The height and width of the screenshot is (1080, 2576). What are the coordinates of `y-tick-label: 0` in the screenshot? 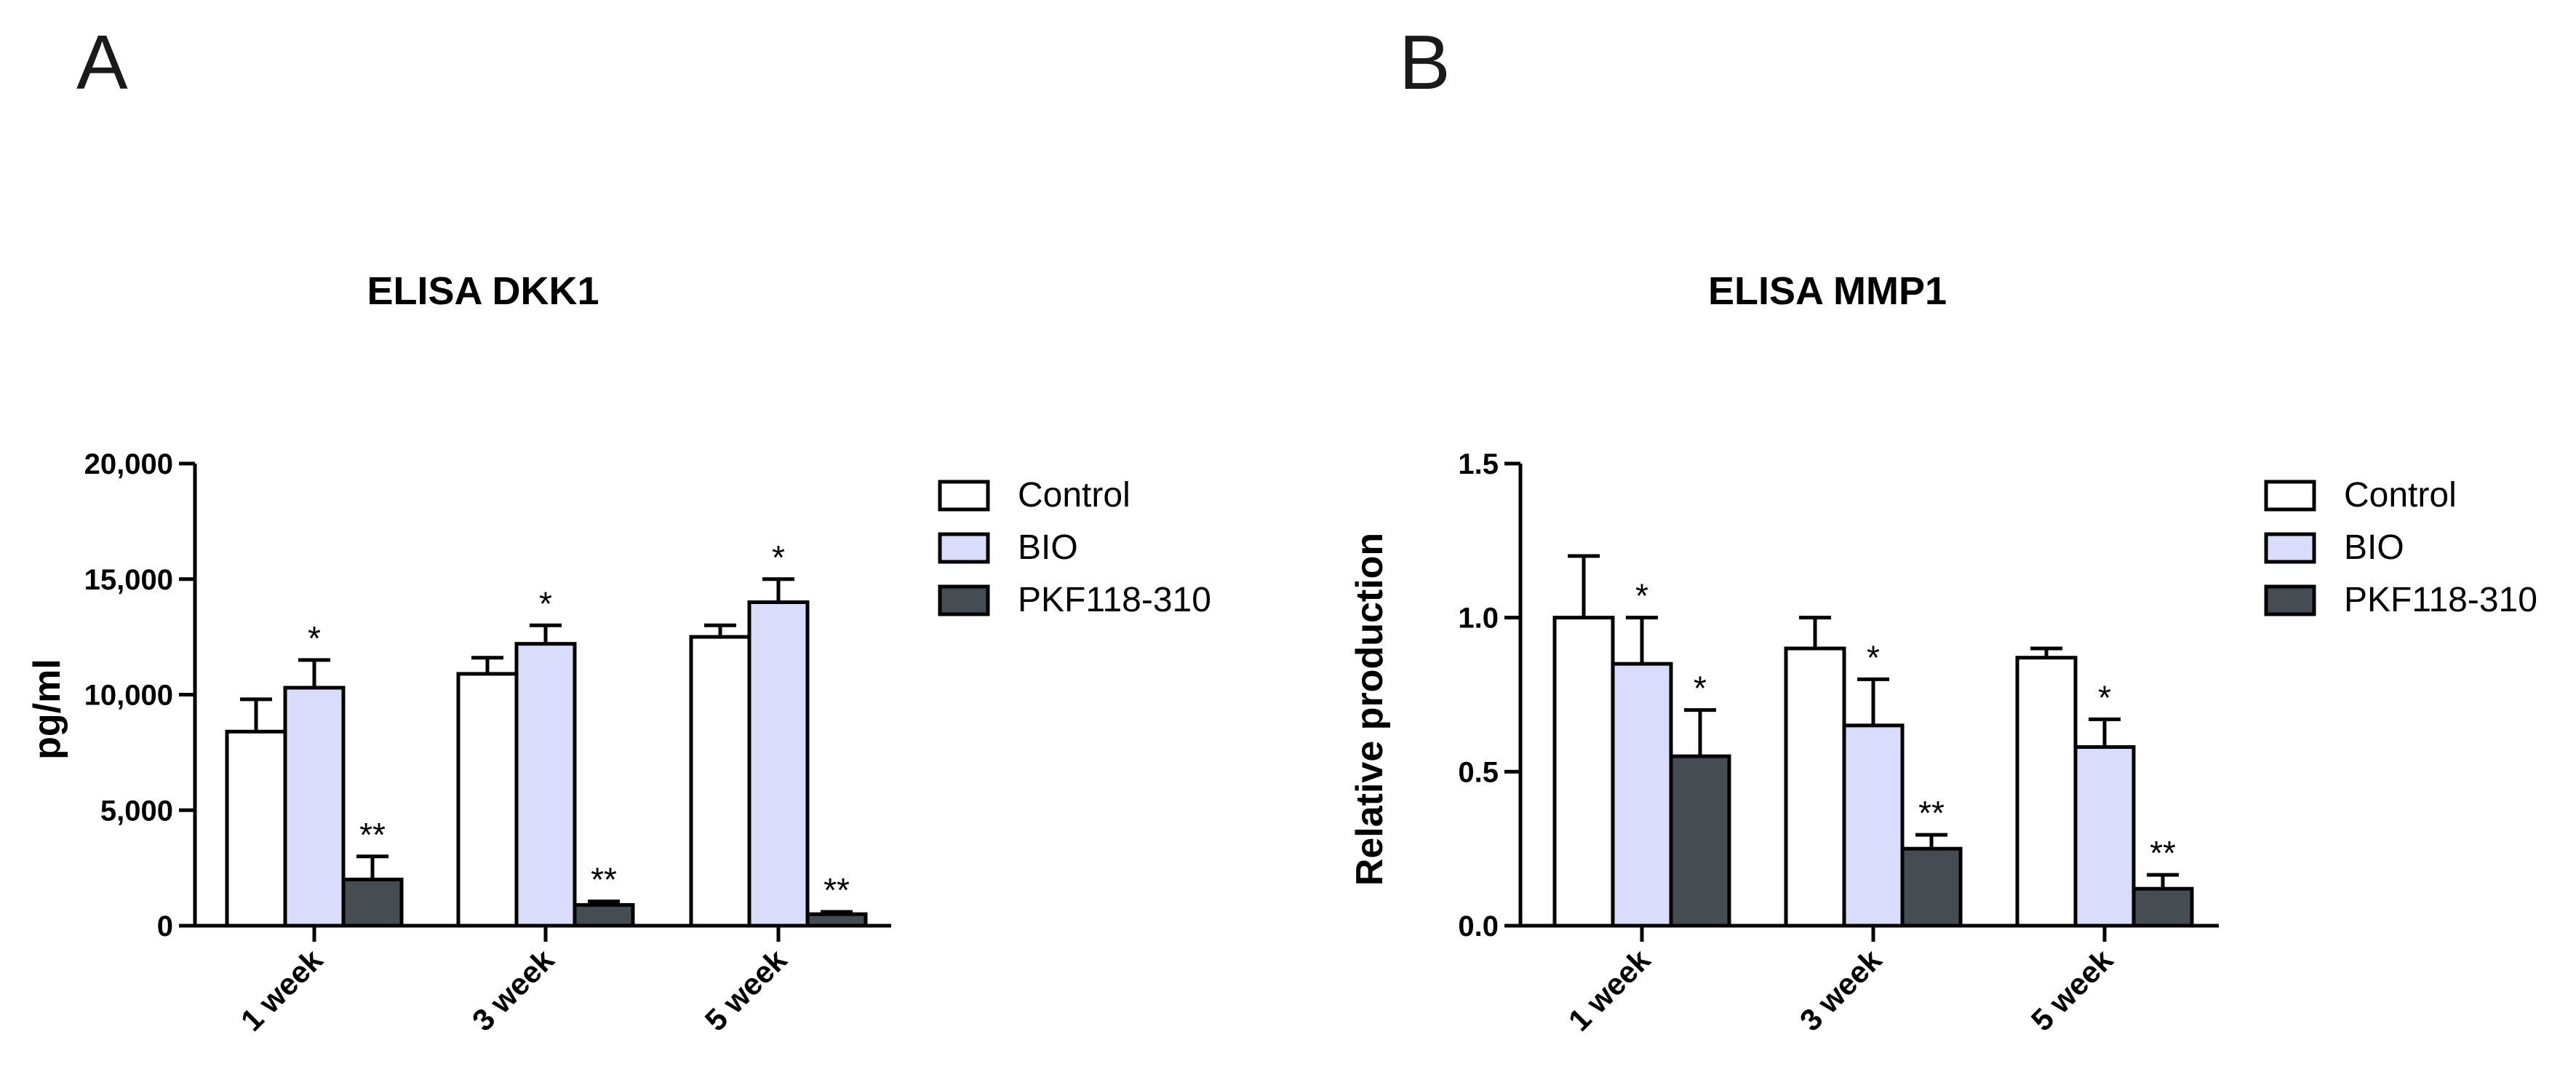 It's located at (165, 926).